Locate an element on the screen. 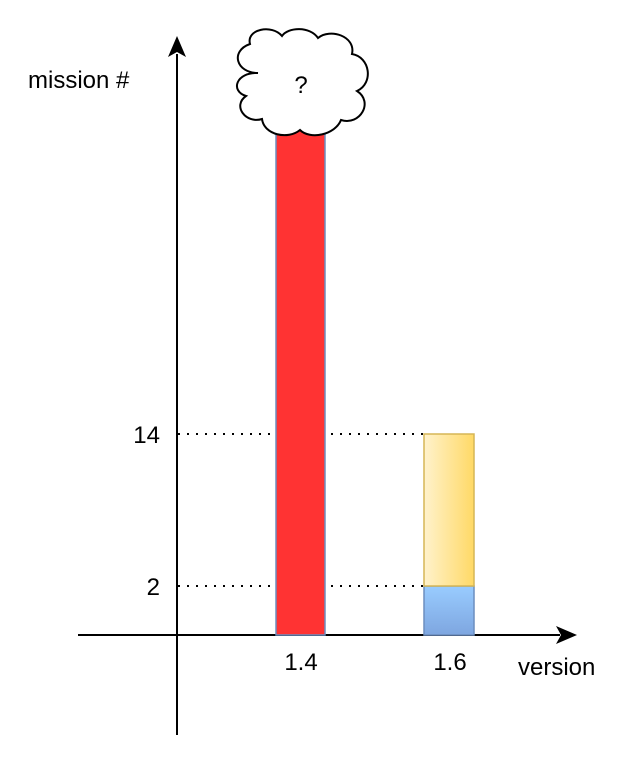 The height and width of the screenshot is (761, 632). x-axis-arrowhead is located at coordinates (566, 635).